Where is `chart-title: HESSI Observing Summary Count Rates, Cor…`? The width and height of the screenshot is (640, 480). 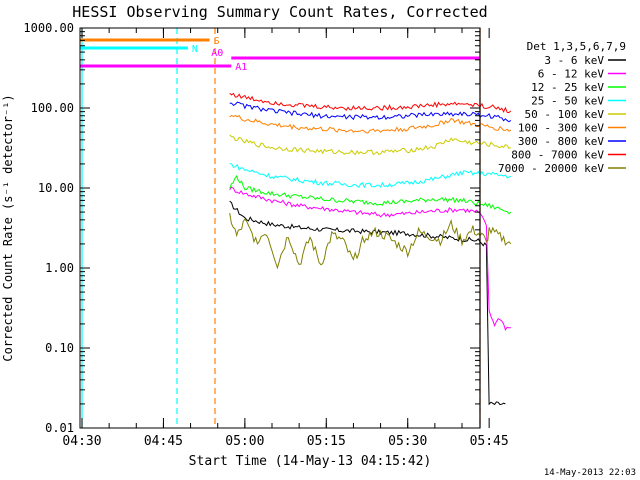 chart-title: HESSI Observing Summary Count Rates, Cor… is located at coordinates (279, 12).